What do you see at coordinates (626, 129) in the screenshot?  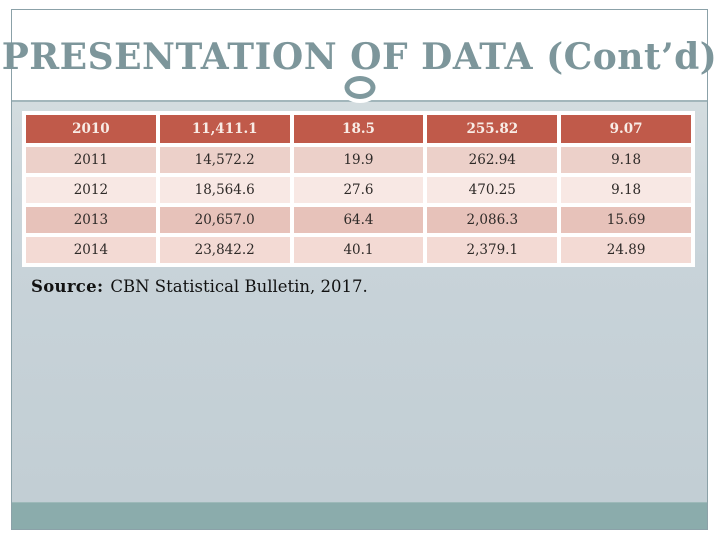 I see `table-header-cell: 9.07` at bounding box center [626, 129].